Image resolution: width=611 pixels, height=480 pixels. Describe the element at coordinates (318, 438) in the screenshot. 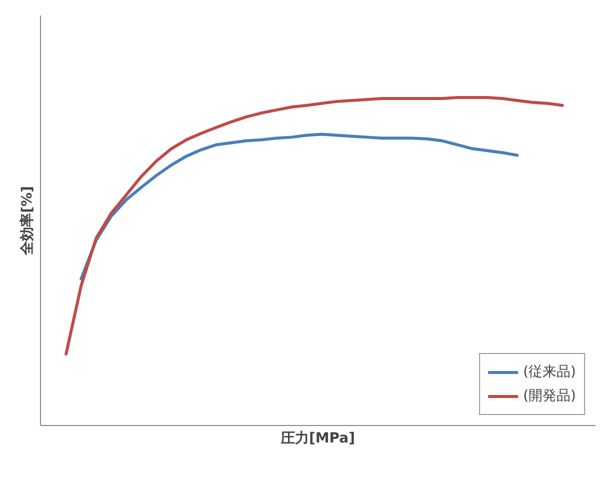

I see `x-axis-title: 圧力[MPa]` at that location.